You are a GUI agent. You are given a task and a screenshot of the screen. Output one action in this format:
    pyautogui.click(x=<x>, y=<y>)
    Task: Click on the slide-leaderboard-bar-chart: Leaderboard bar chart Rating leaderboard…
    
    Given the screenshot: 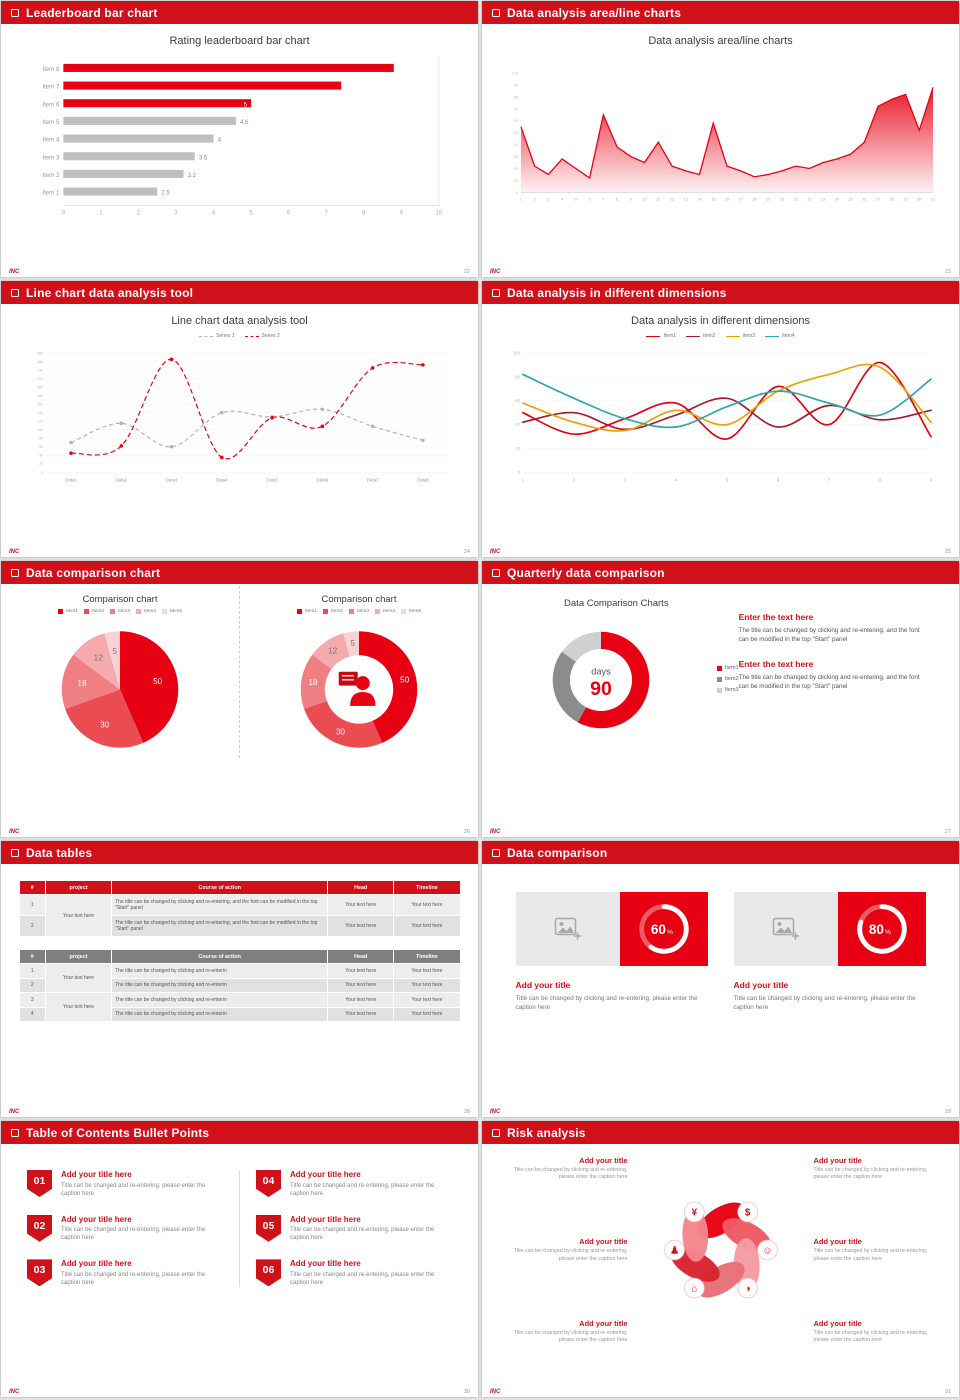 What is the action you would take?
    pyautogui.click(x=239, y=139)
    